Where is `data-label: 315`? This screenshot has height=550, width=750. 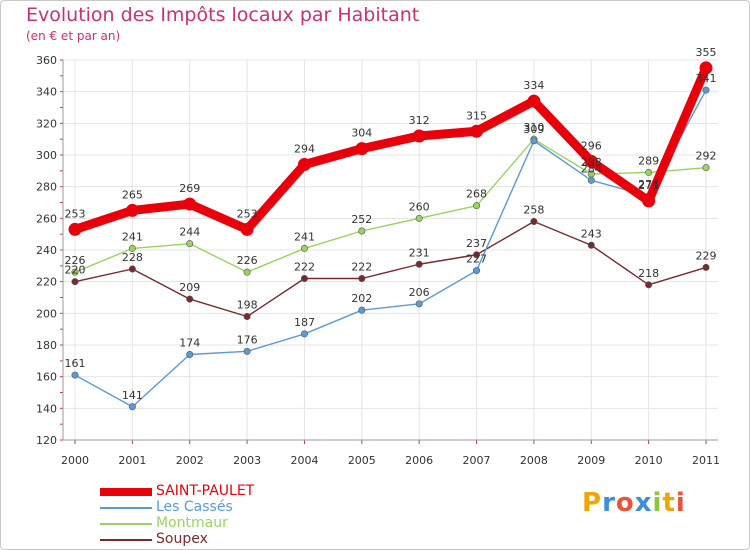
data-label: 315 is located at coordinates (476, 115).